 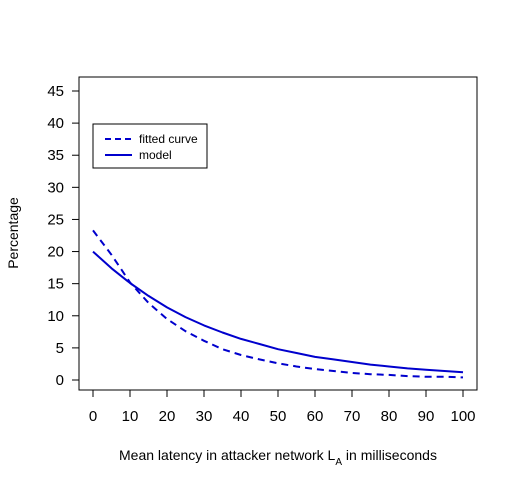 What do you see at coordinates (168, 139) in the screenshot?
I see `legend-label-fitted-curve: fitted curve` at bounding box center [168, 139].